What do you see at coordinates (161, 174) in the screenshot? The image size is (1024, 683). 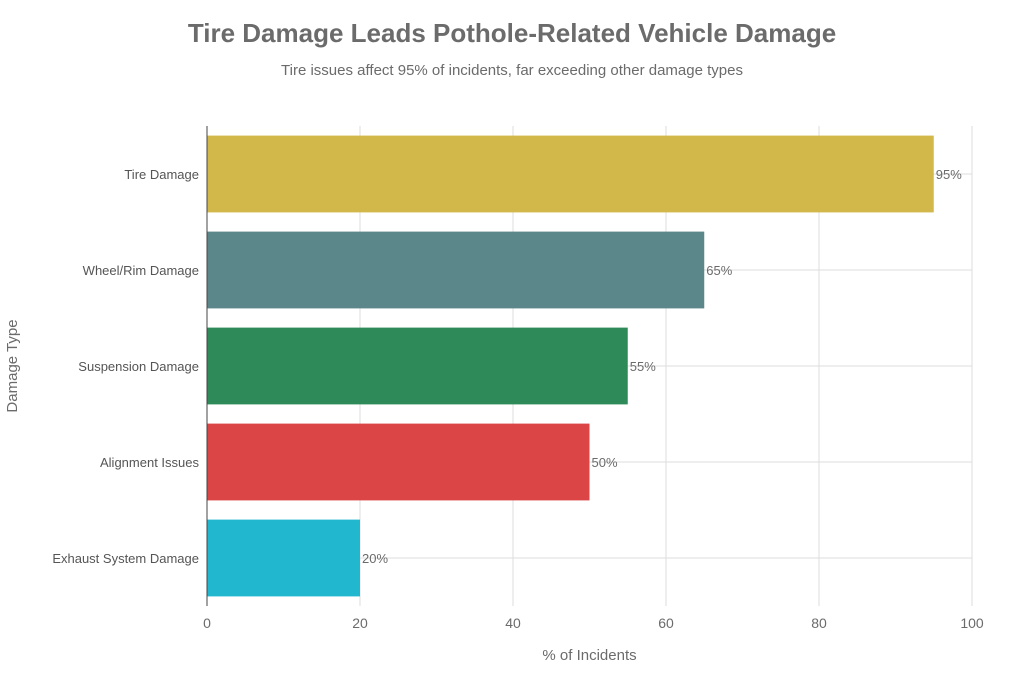 I see `category-label: Tire Damage` at bounding box center [161, 174].